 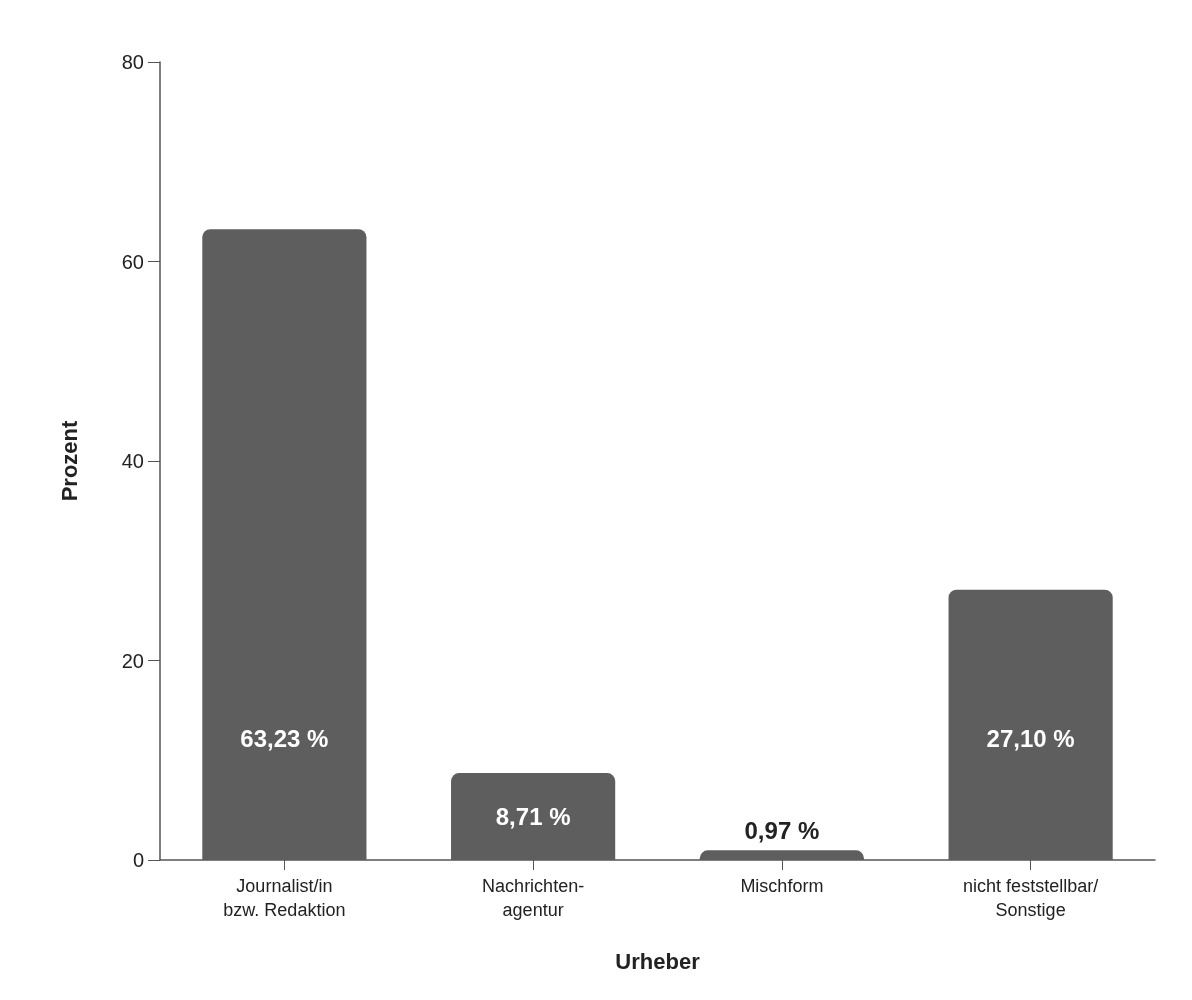 I want to click on y-tick-label: 80, so click(x=132, y=62).